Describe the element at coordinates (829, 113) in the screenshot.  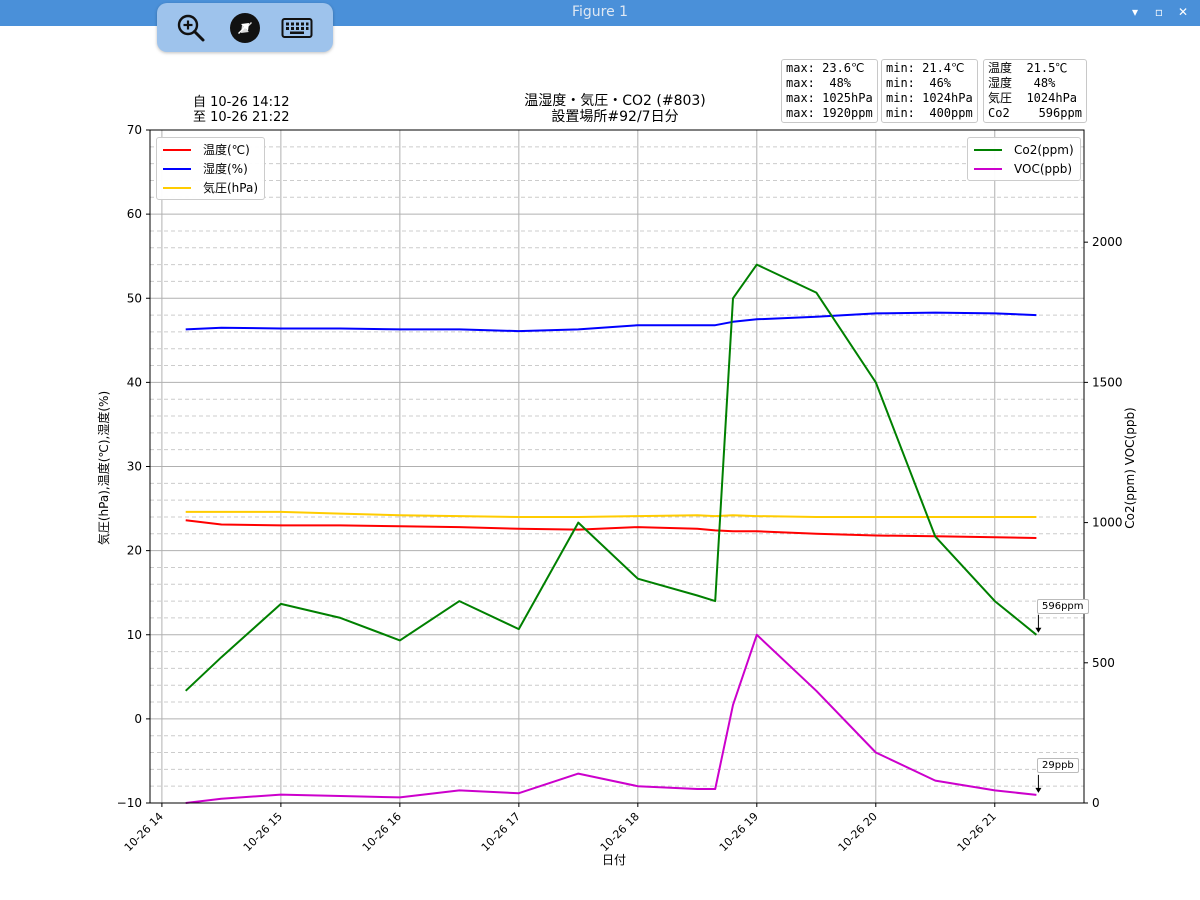
I see `max-co2: max: 1920ppm` at that location.